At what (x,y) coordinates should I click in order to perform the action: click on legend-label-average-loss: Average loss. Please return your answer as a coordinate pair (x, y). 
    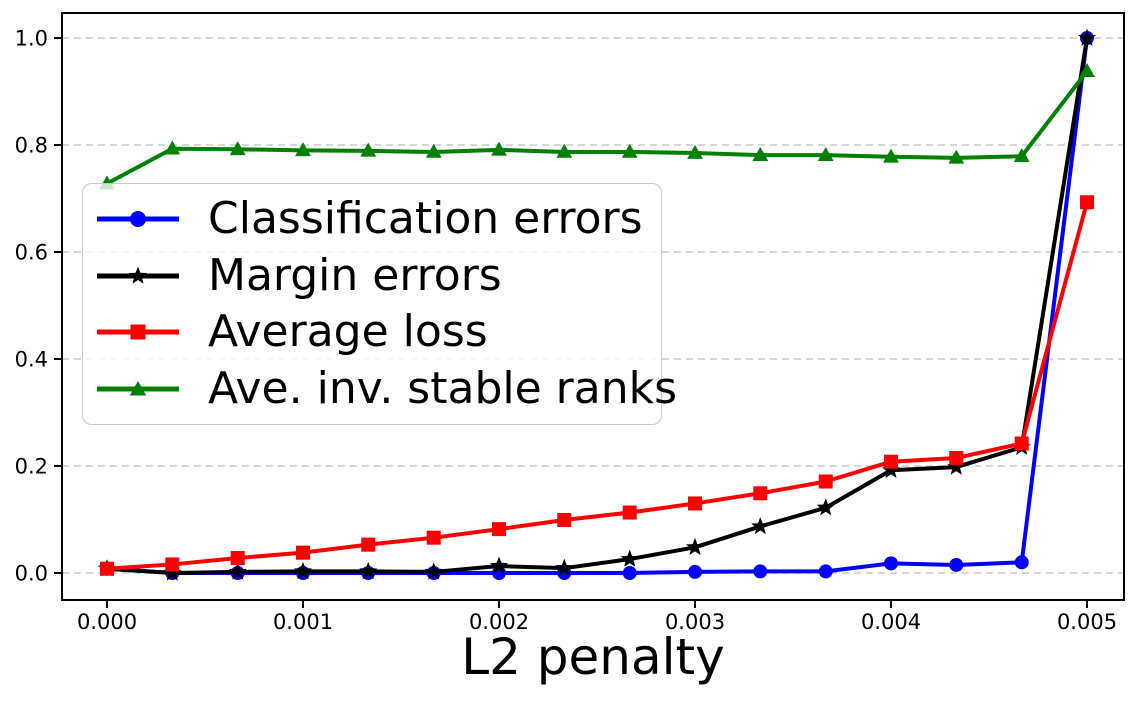
    Looking at the image, I should click on (348, 332).